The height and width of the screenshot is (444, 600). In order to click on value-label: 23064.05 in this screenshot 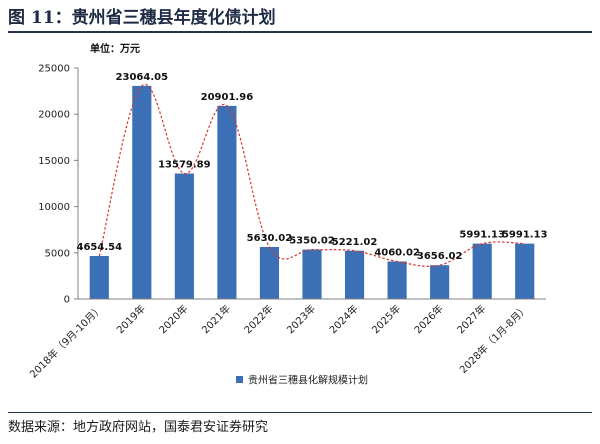, I will do `click(142, 77)`.